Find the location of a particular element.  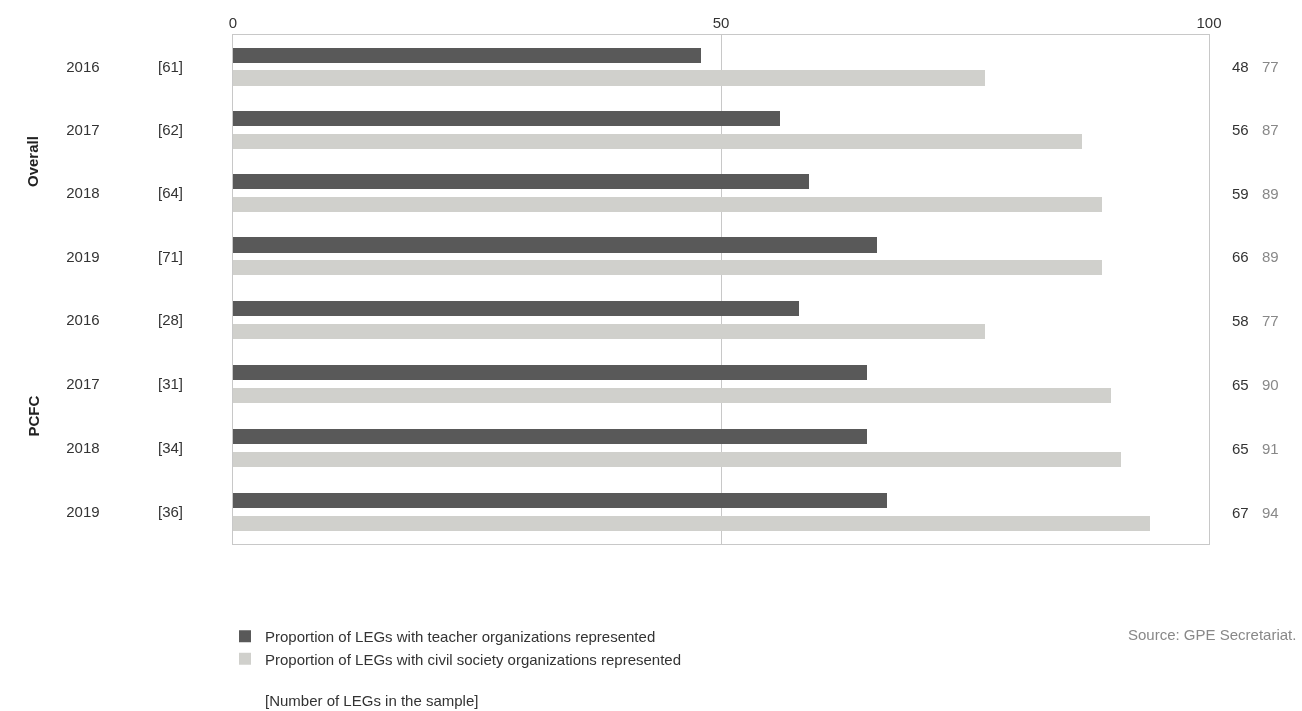

y-tick-label: 2017 [62] is located at coordinates (124, 130).